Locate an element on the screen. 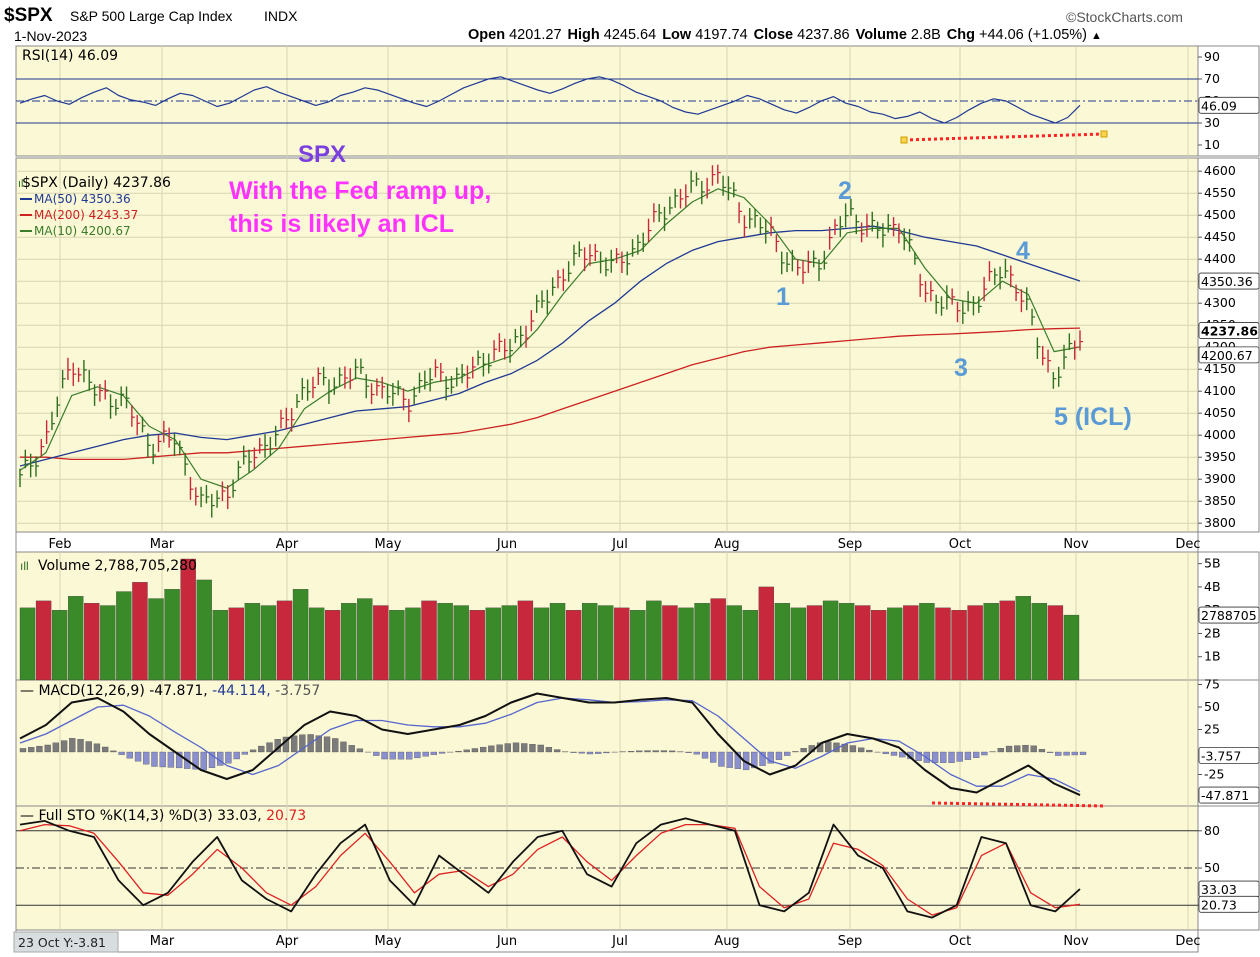  macd-tick-label: 75 is located at coordinates (1212, 684).